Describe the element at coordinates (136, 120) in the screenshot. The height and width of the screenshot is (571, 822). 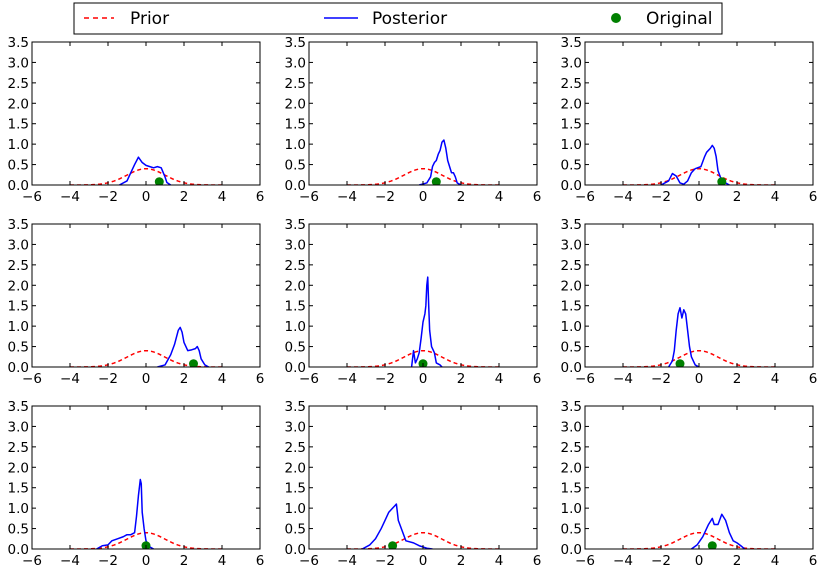
I see `subplot-1: 0.0 0.5 1.0 1.5 2.0 2.5 3.0 3.5 −6 −4 −2 0 2 4 6` at that location.